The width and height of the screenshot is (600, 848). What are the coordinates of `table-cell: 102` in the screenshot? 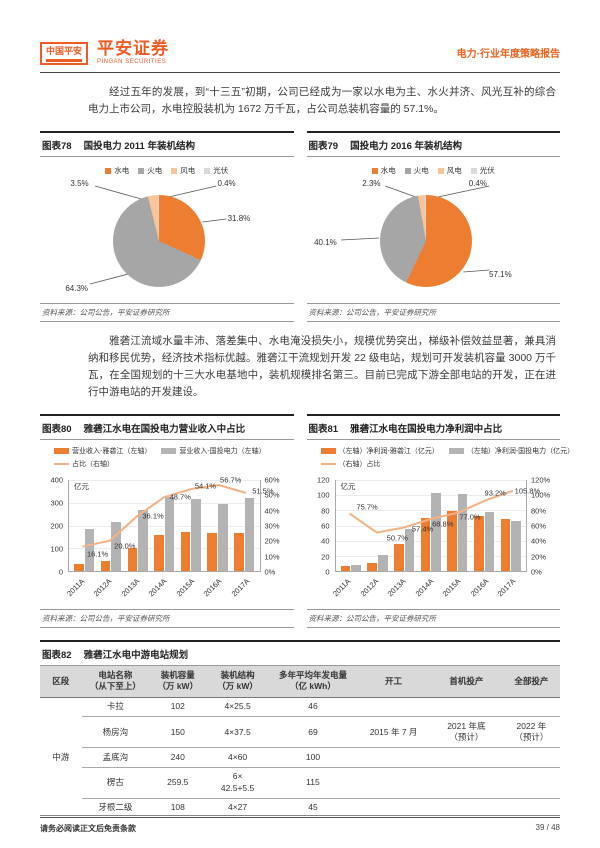 It's located at (177, 706).